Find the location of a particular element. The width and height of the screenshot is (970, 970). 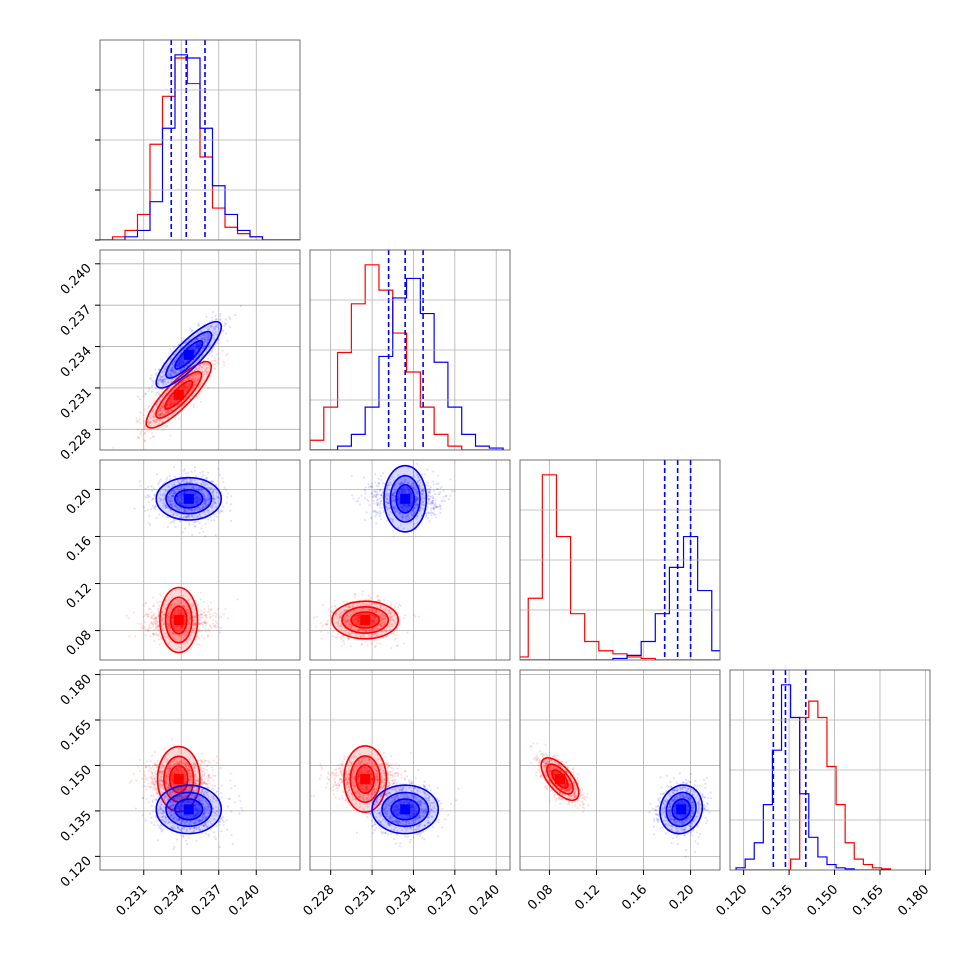

panel-frame is located at coordinates (200, 560).